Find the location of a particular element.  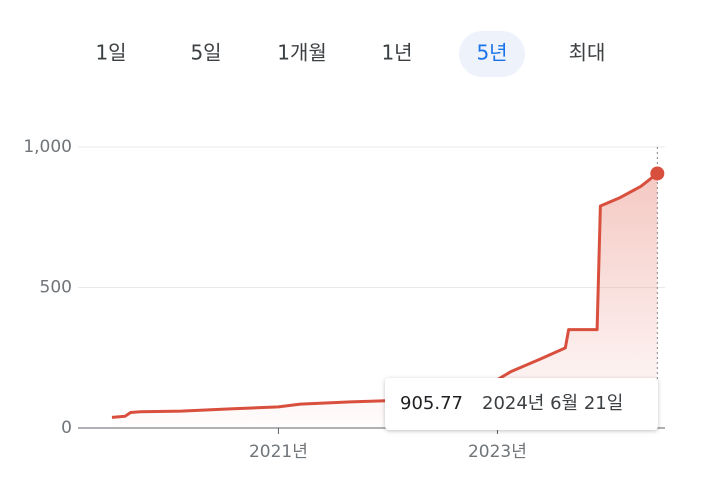

tooltip-date: 2024년 6월 21일 is located at coordinates (552, 403).